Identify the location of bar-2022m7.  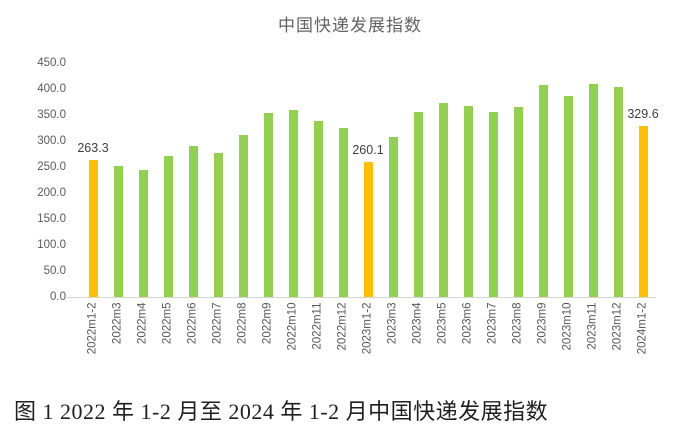
(218, 225).